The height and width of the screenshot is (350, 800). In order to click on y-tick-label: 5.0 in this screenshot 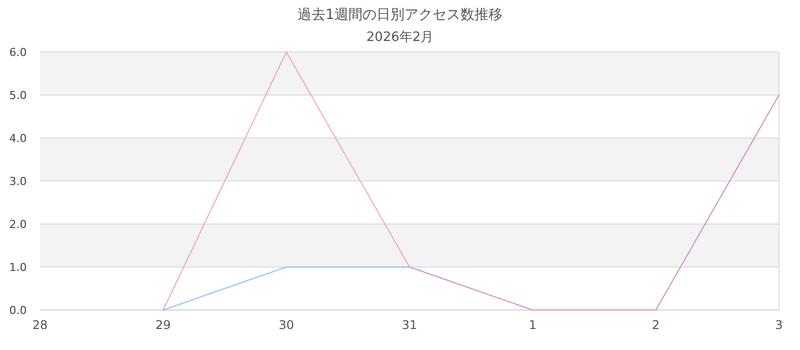, I will do `click(18, 95)`.